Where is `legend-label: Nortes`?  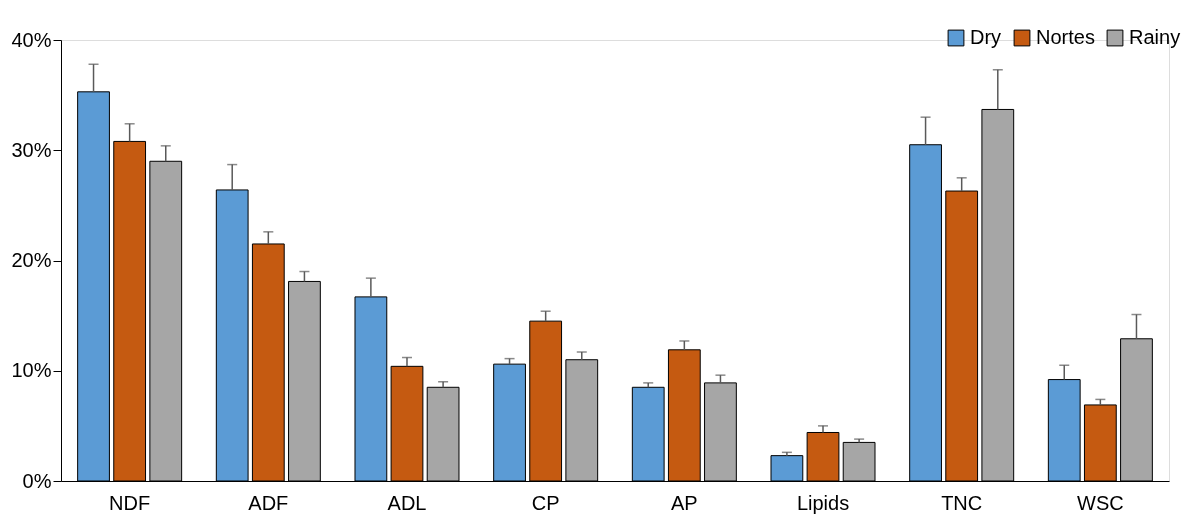 legend-label: Nortes is located at coordinates (1065, 37).